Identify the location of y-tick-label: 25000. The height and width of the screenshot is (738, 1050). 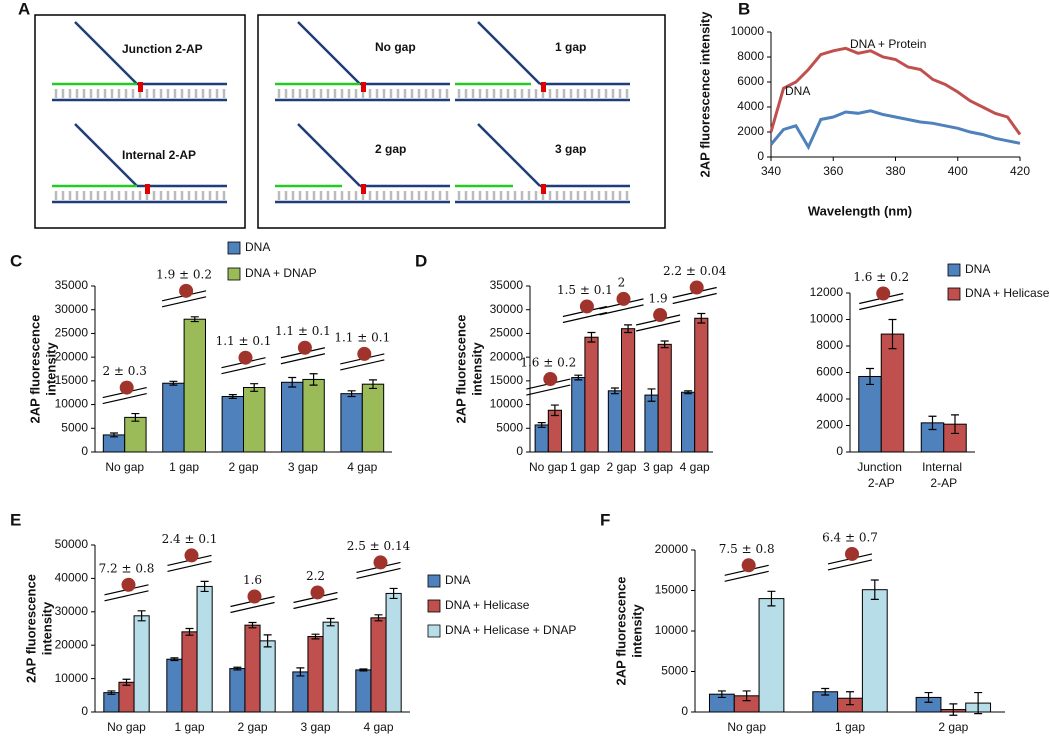
(507, 333).